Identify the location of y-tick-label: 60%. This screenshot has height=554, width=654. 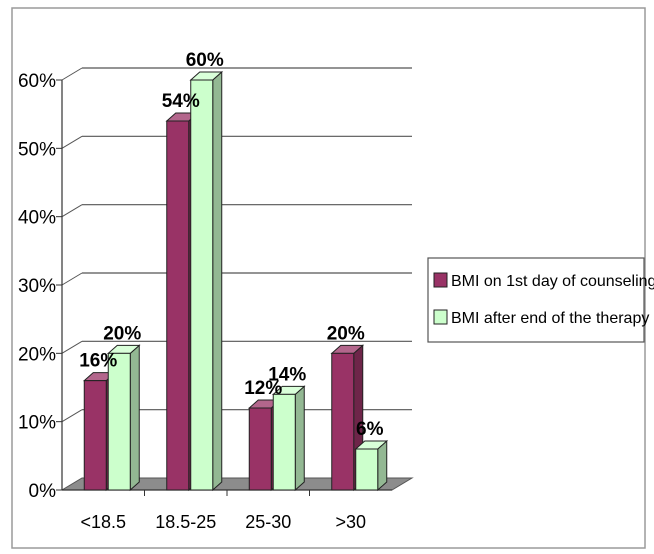
(37, 81).